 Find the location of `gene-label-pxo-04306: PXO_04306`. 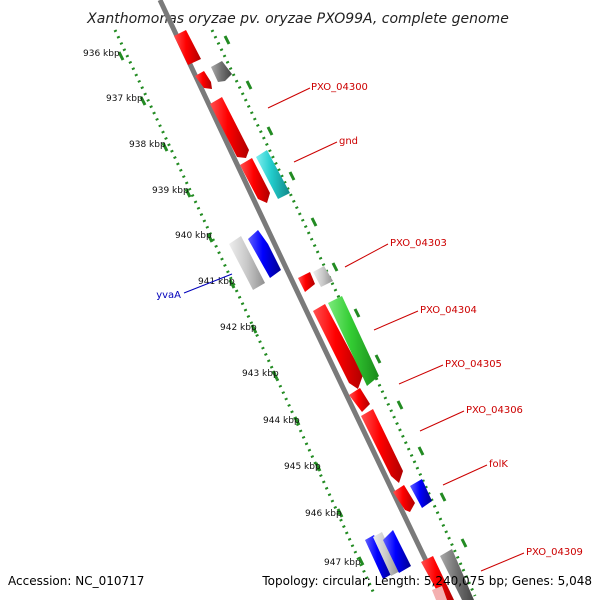

gene-label-pxo-04306: PXO_04306 is located at coordinates (494, 410).